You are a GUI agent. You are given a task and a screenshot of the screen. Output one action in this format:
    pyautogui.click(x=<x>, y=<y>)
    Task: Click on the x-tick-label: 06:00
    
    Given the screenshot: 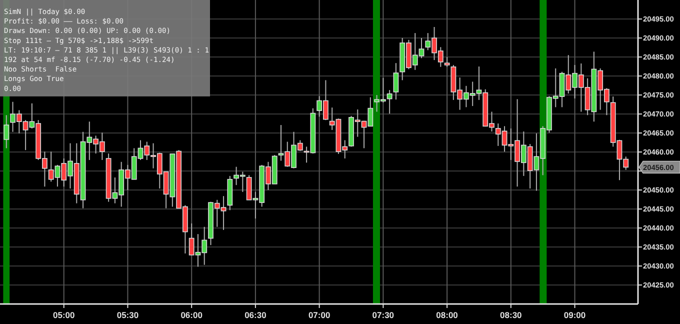 What is the action you would take?
    pyautogui.click(x=191, y=315)
    